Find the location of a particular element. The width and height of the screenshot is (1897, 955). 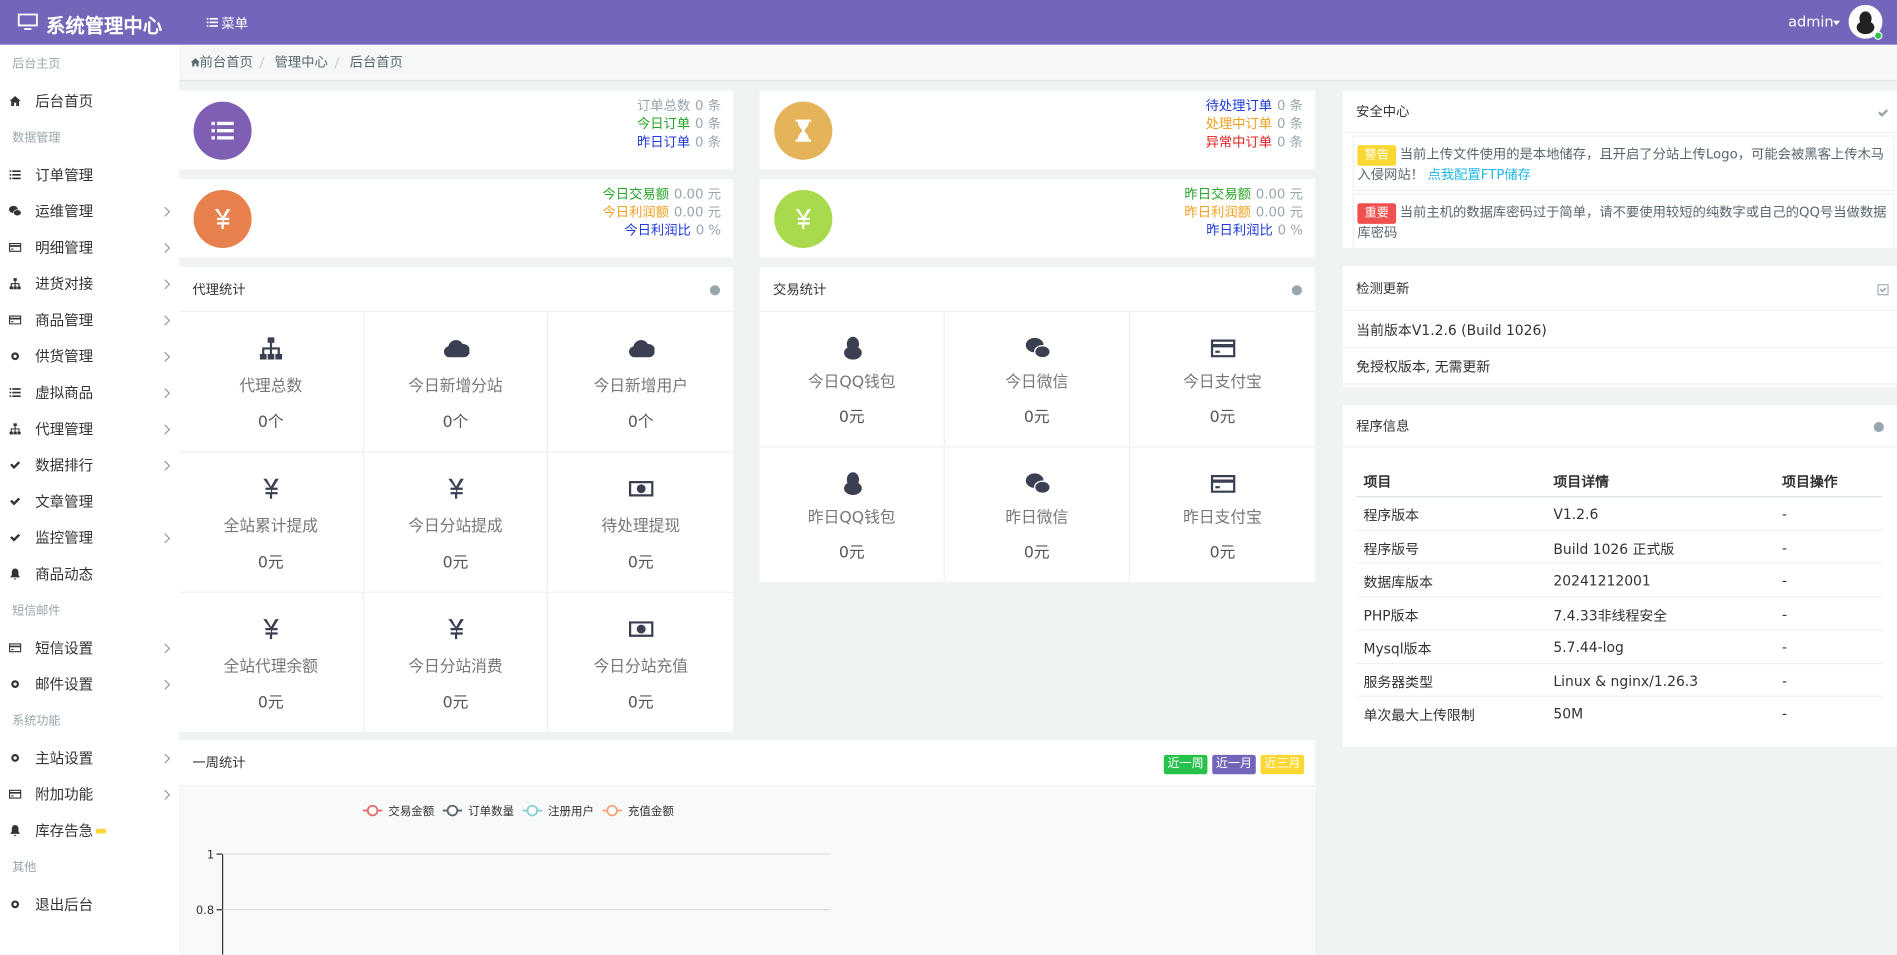

range-button: 近一周 is located at coordinates (1185, 764).